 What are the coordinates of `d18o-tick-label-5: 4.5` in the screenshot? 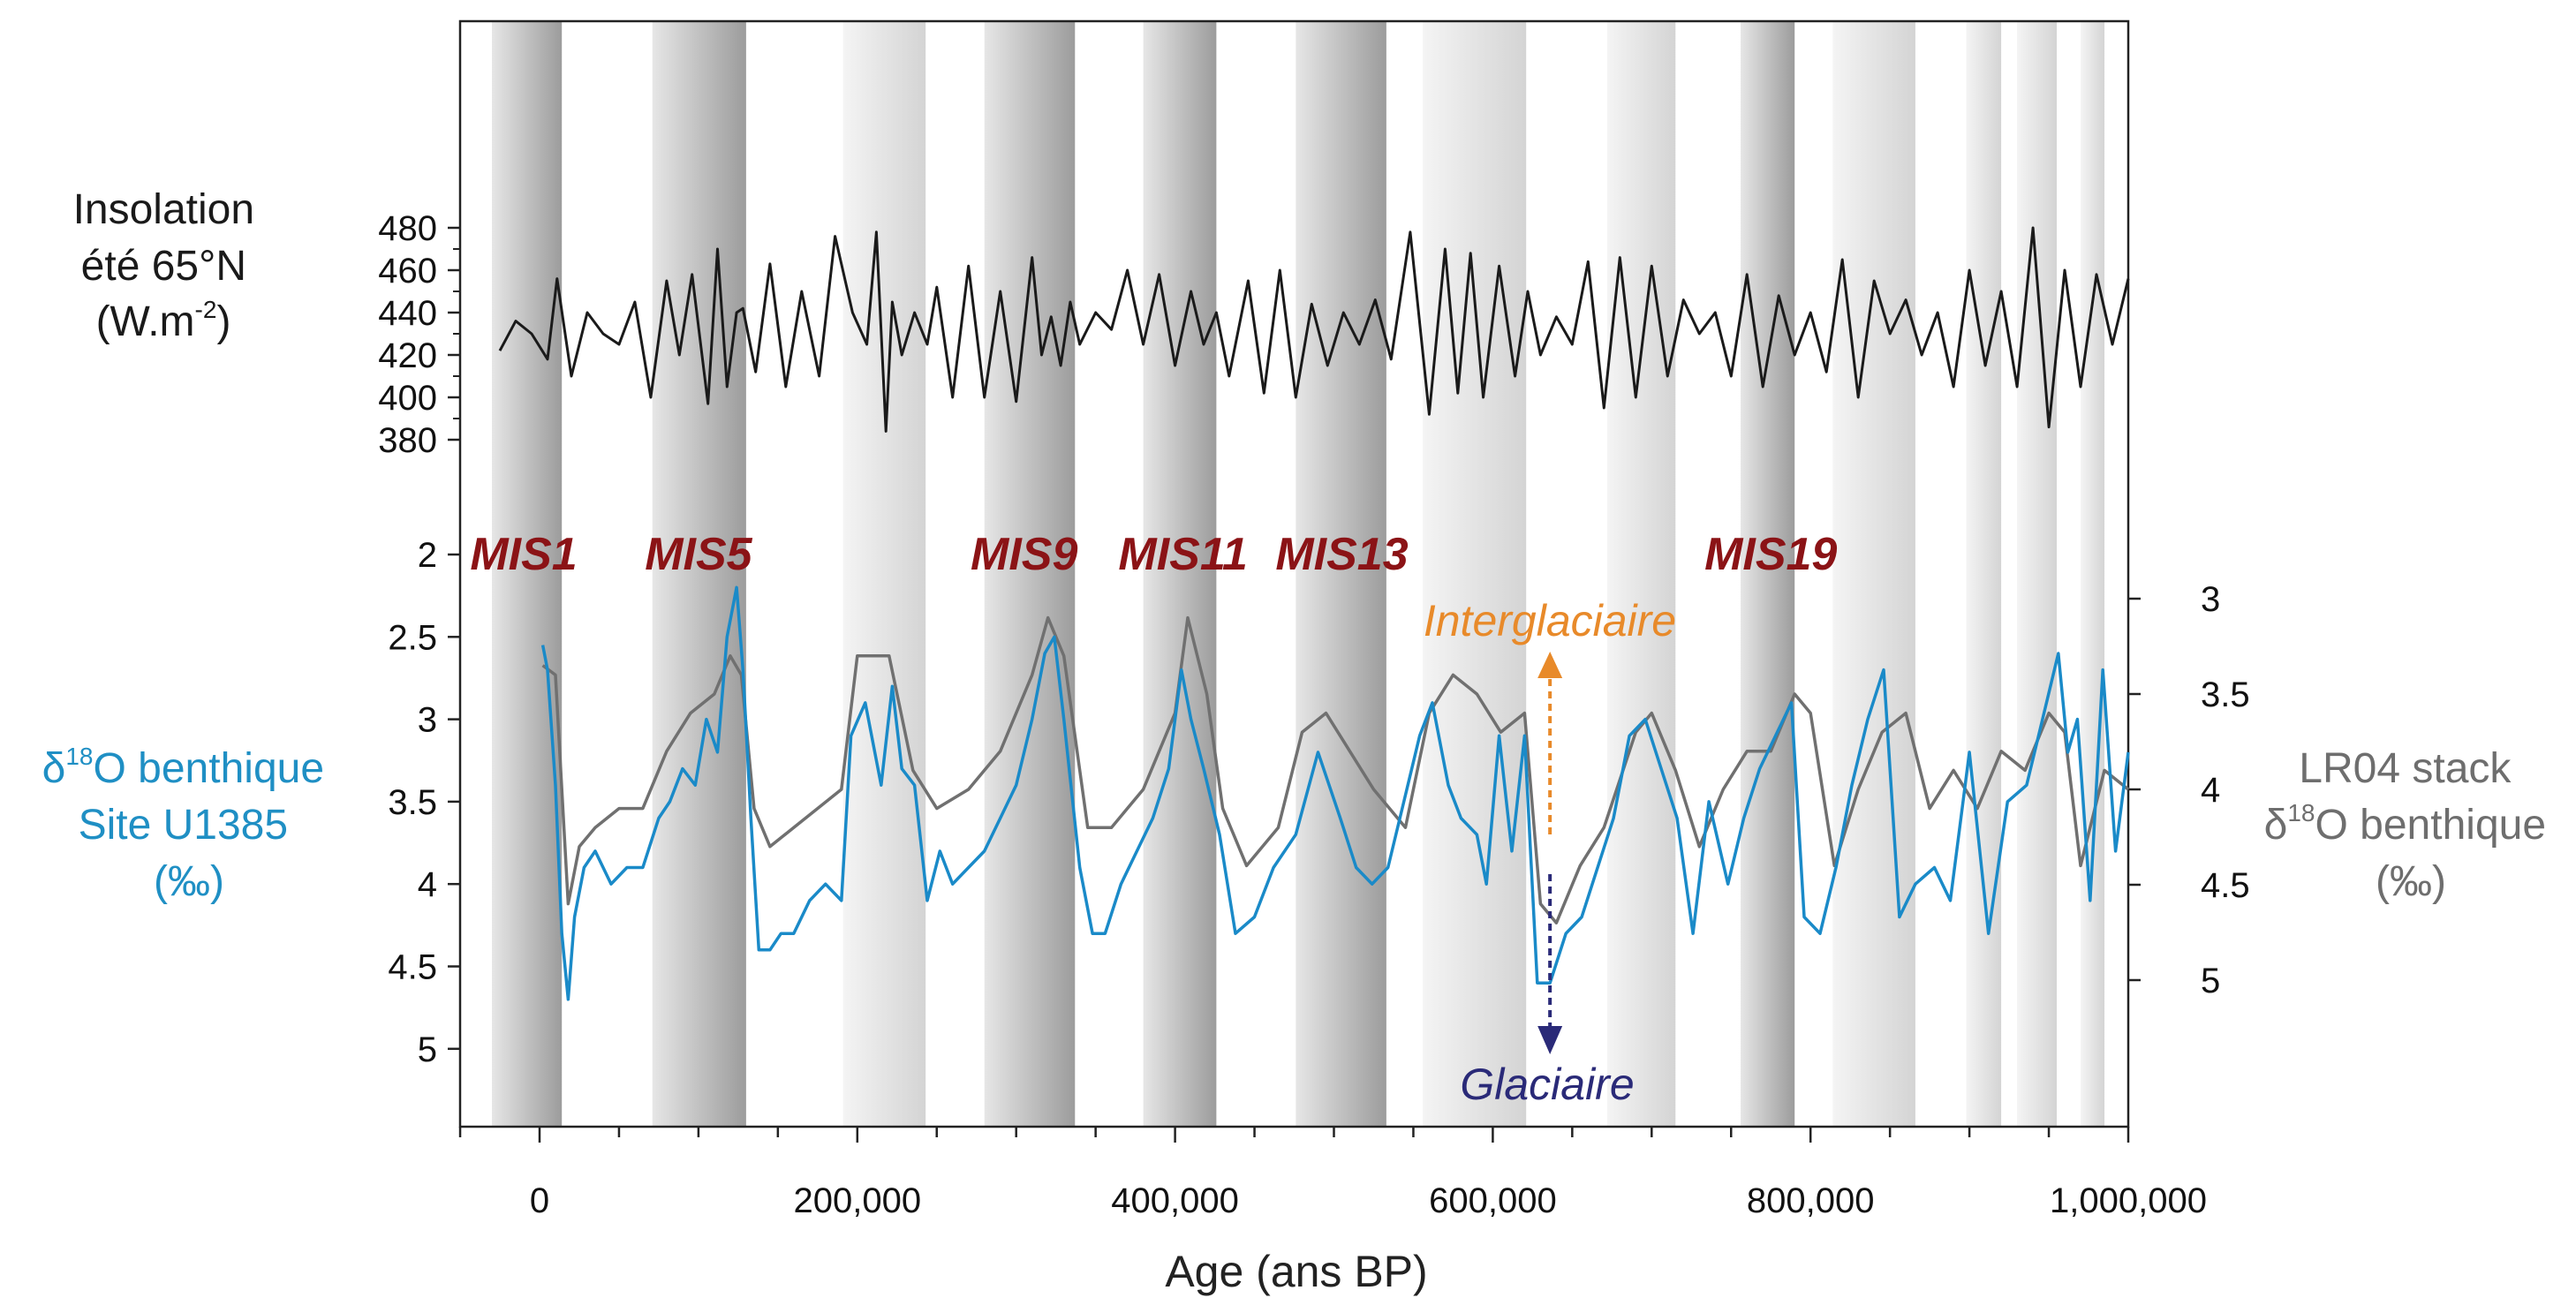 It's located at (412, 967).